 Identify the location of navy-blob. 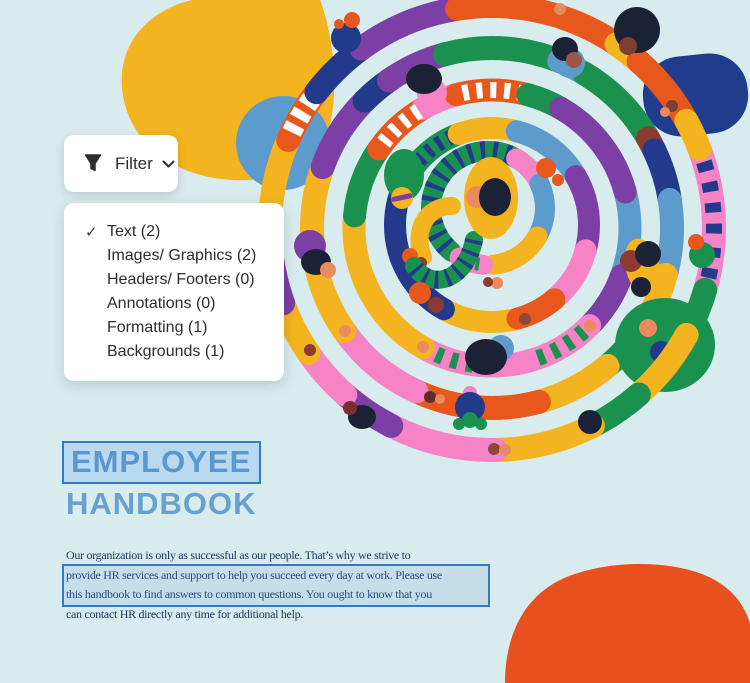
(695, 95).